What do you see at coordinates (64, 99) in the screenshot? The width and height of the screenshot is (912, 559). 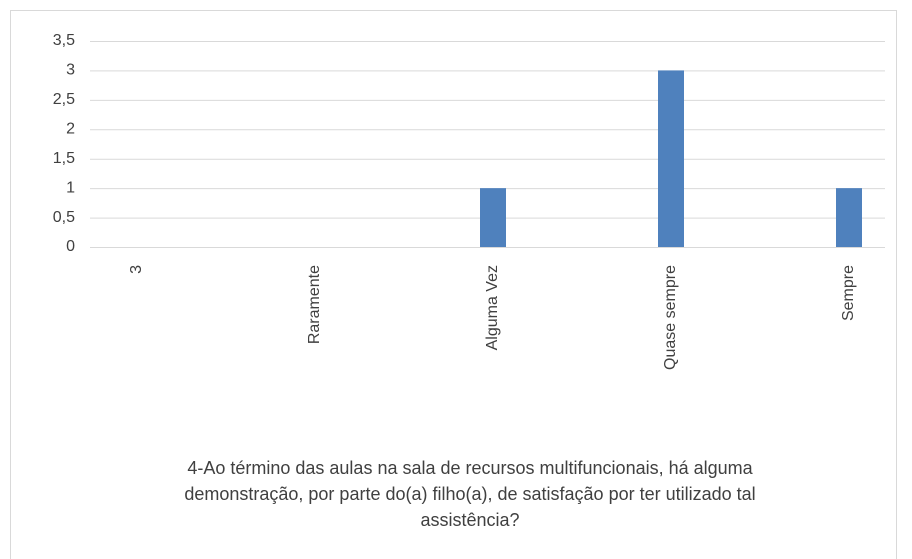 I see `y-tick-label: 2,5` at bounding box center [64, 99].